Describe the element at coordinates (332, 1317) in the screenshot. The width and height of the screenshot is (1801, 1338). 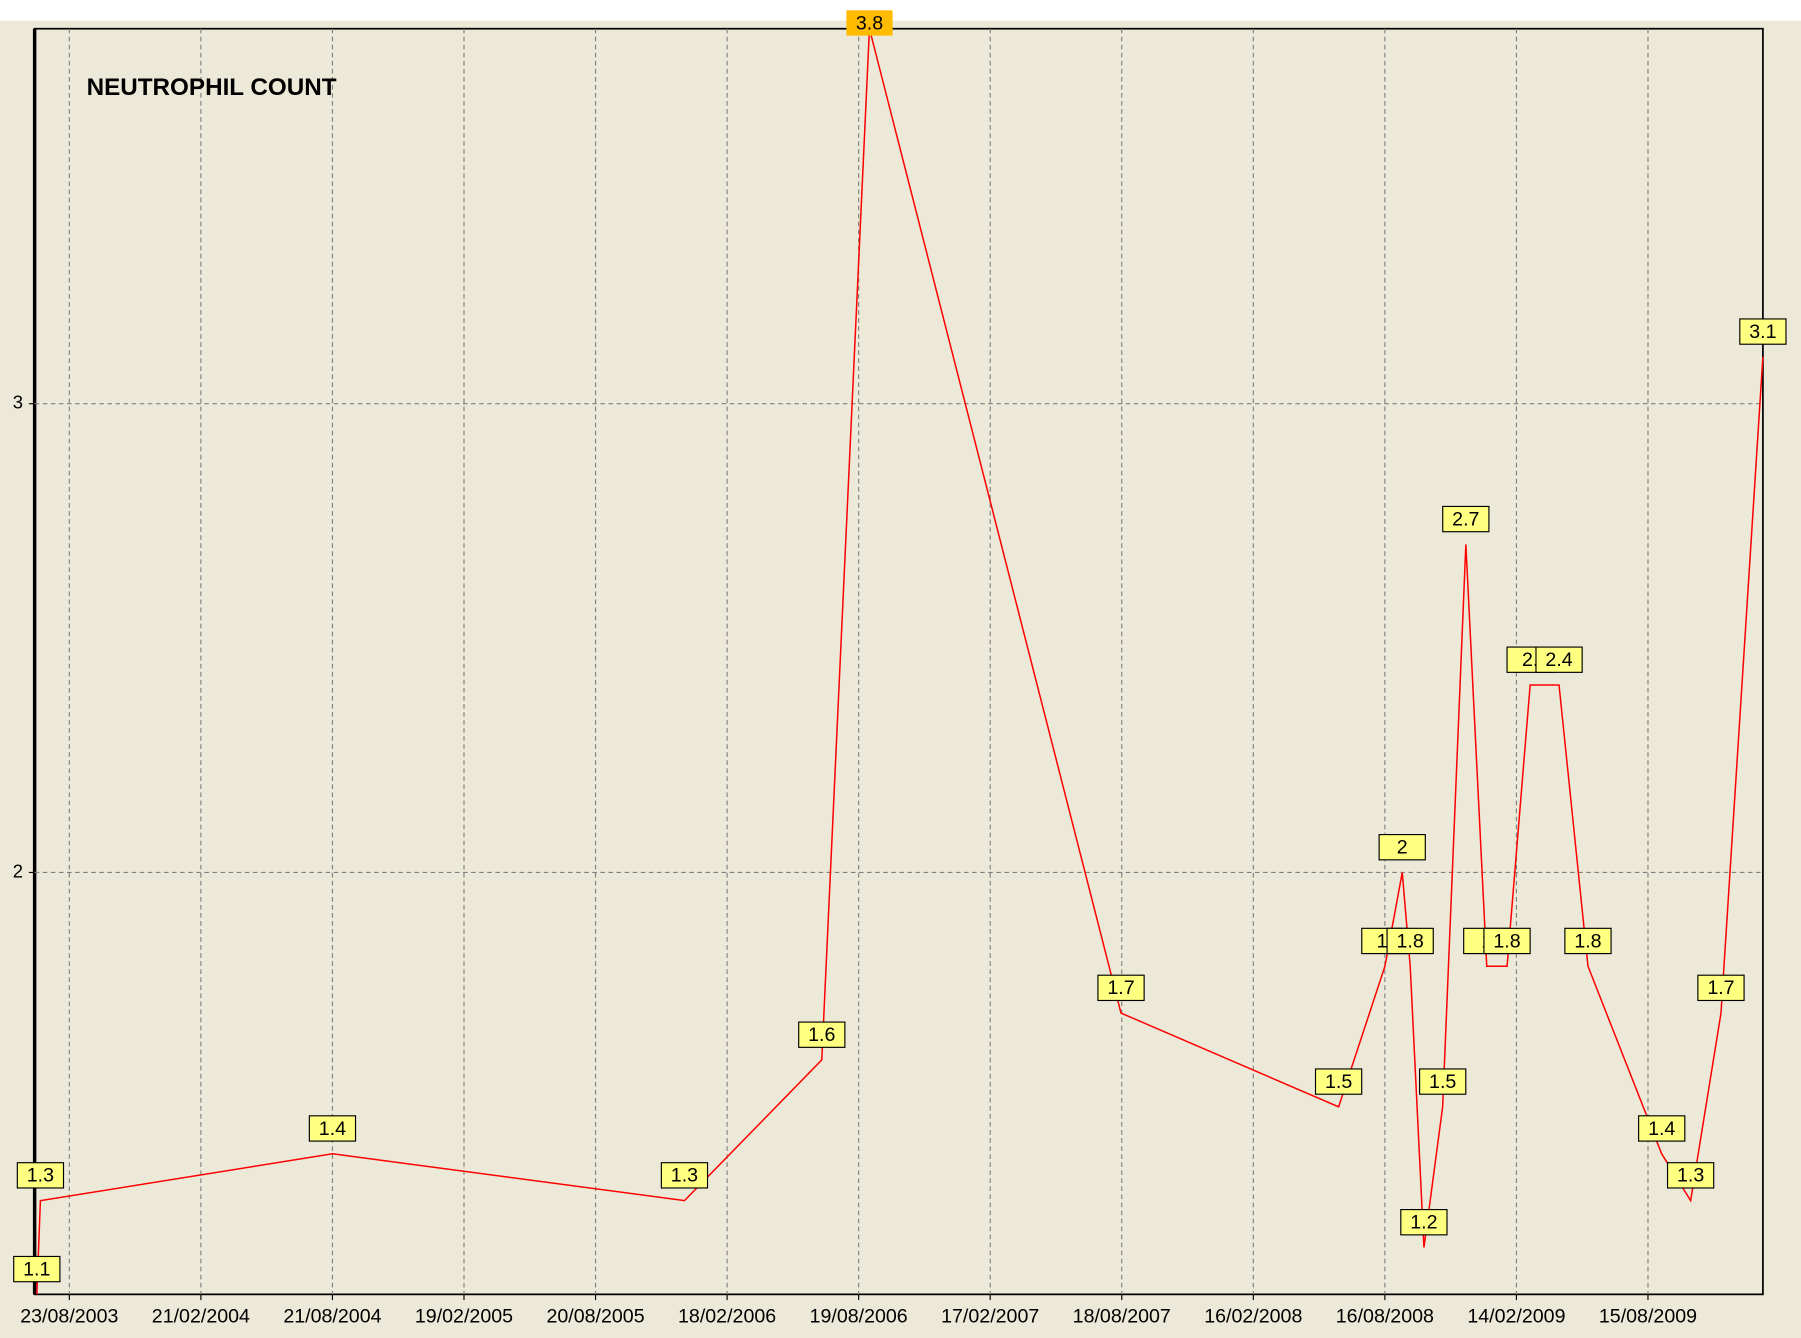
I see `x-tick-label: 21/08/2004` at that location.